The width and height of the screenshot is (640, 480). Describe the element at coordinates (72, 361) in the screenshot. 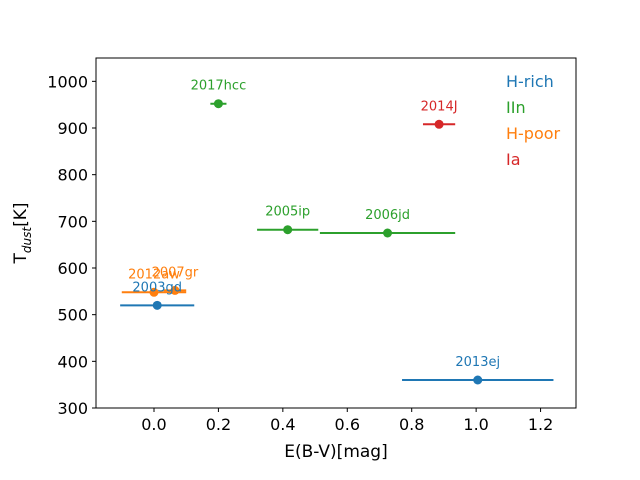

I see `y-tick-label: 400` at that location.